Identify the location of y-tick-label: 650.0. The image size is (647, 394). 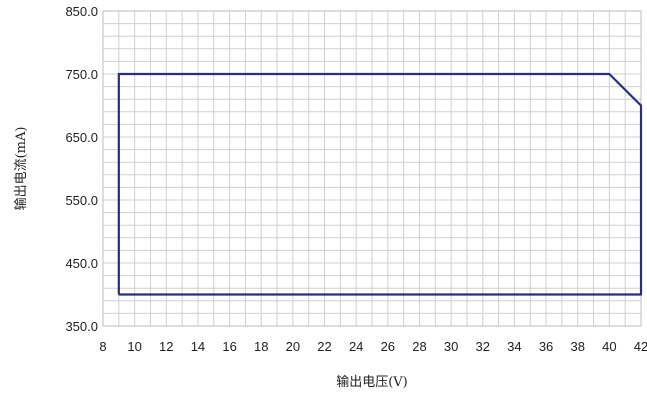
(81, 137).